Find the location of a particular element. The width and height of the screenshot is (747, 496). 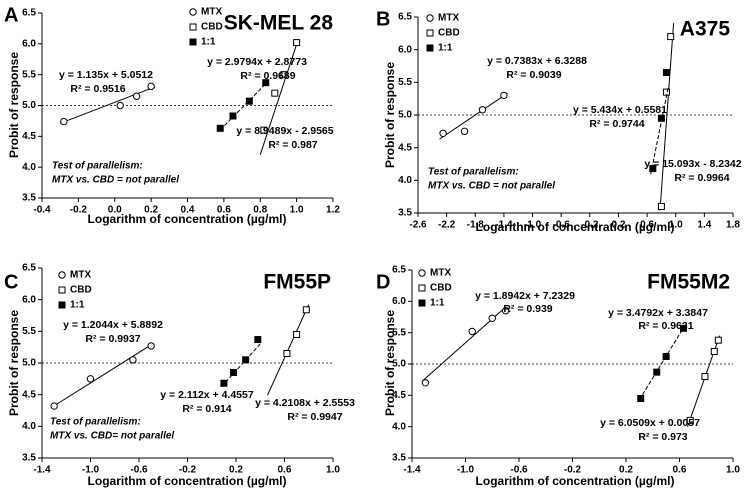

fit-r-squared: R² = 0.9947 is located at coordinates (314, 417).